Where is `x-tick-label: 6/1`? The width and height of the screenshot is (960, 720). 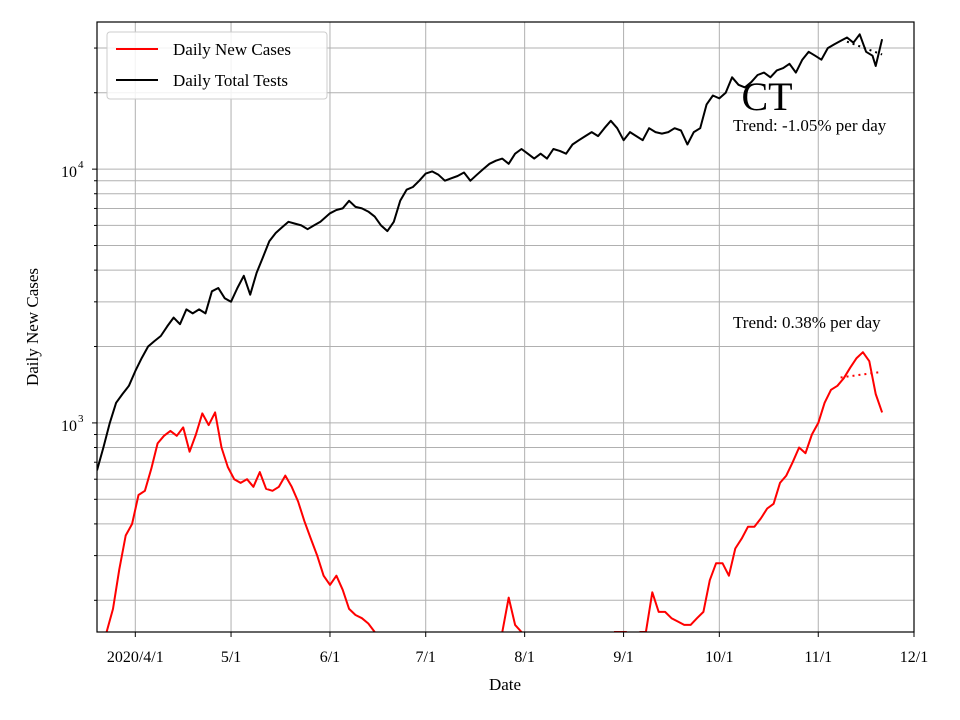 x-tick-label: 6/1 is located at coordinates (330, 657).